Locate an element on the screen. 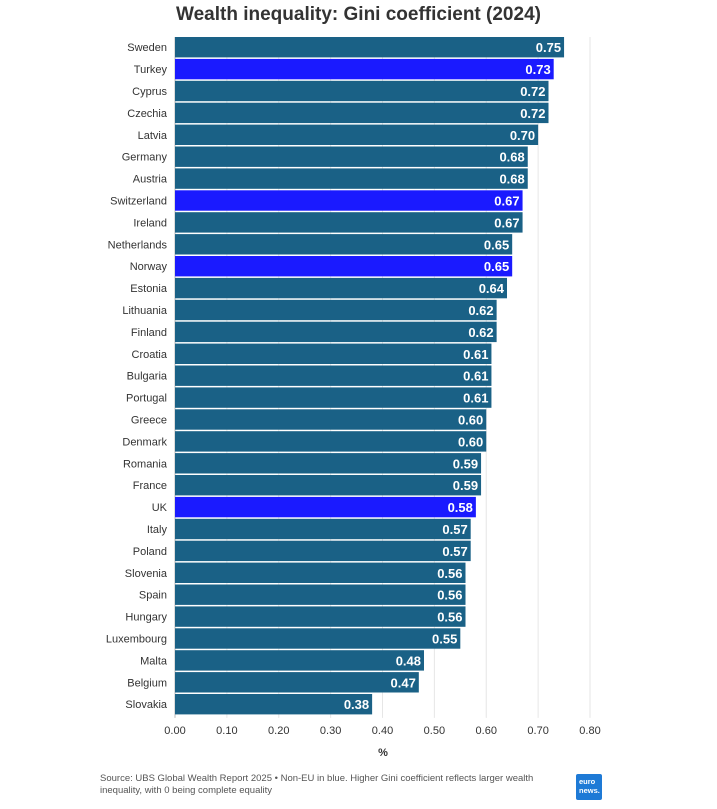 This screenshot has height=809, width=717. bar-spain is located at coordinates (320, 594).